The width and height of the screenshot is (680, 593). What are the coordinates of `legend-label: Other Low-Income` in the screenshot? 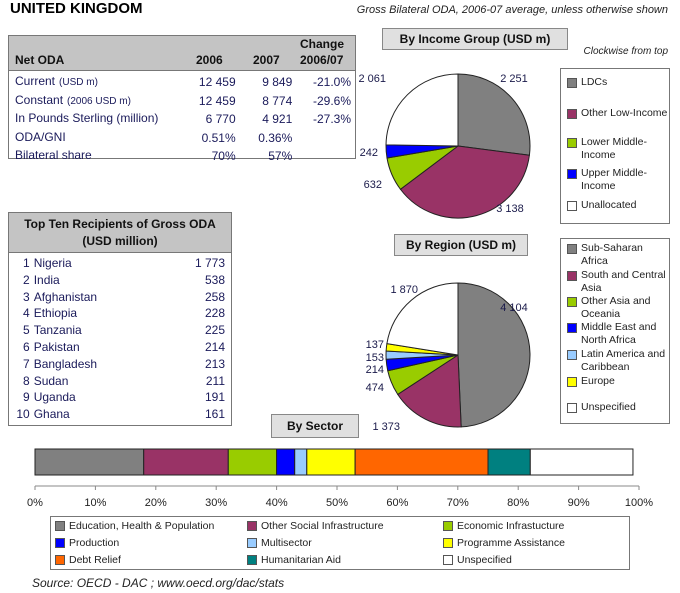 It's located at (624, 113).